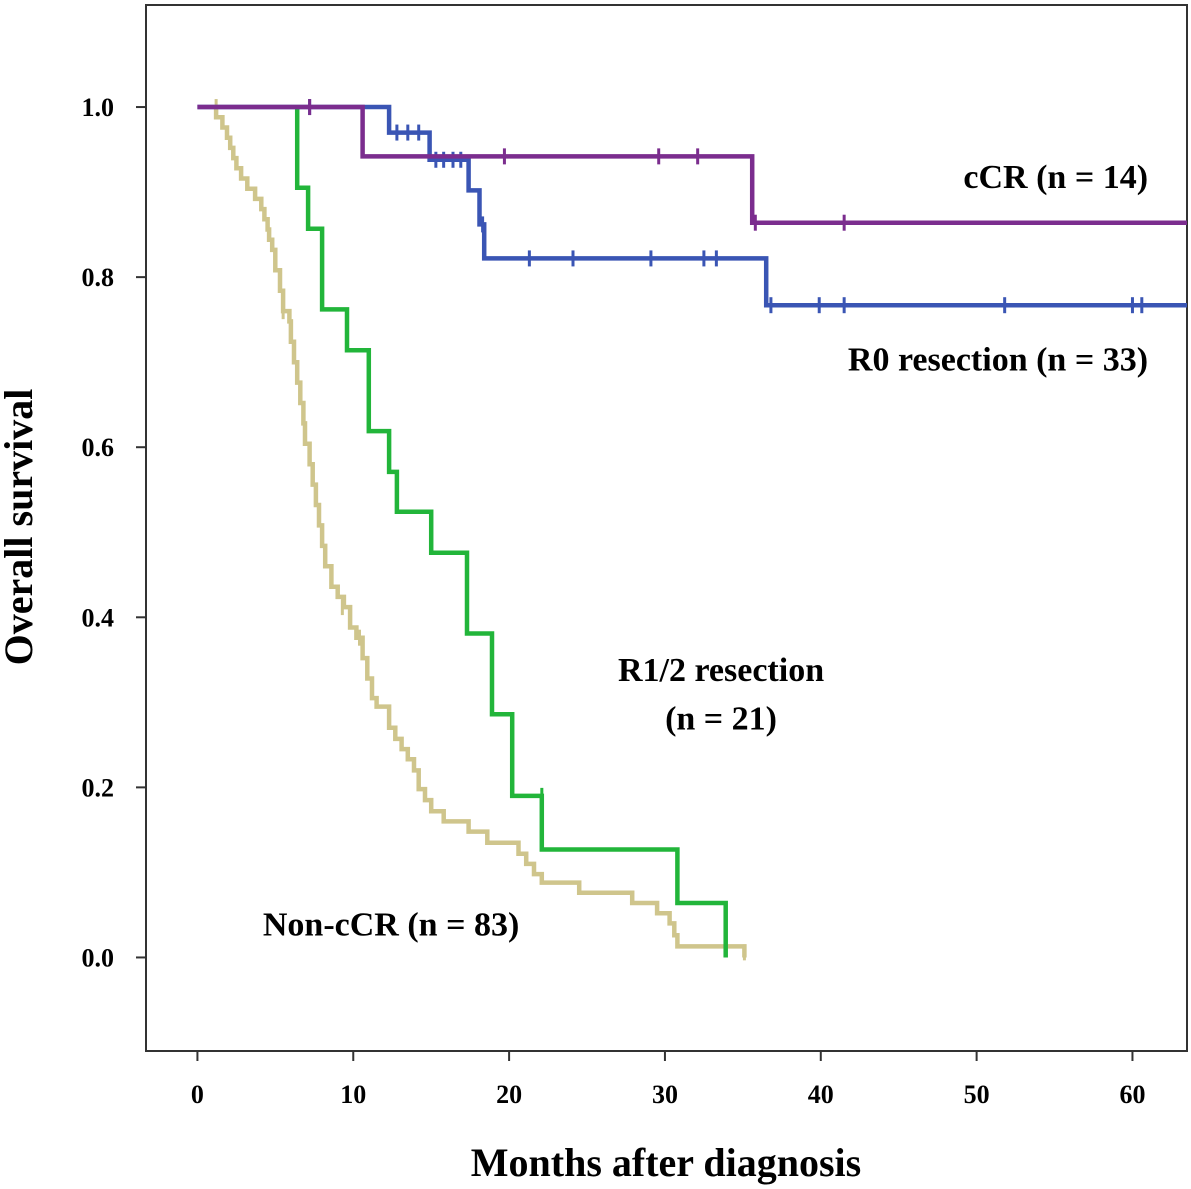 The image size is (1191, 1189). What do you see at coordinates (509, 1094) in the screenshot?
I see `x-tick-label: 20` at bounding box center [509, 1094].